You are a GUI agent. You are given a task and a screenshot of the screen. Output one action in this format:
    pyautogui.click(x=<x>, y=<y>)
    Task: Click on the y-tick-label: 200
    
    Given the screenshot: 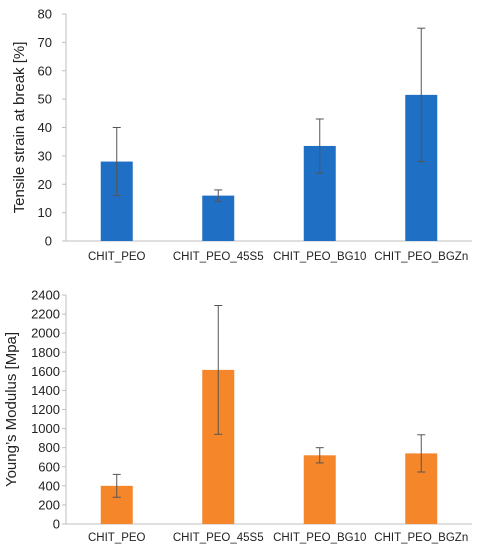 What is the action you would take?
    pyautogui.click(x=49, y=504)
    